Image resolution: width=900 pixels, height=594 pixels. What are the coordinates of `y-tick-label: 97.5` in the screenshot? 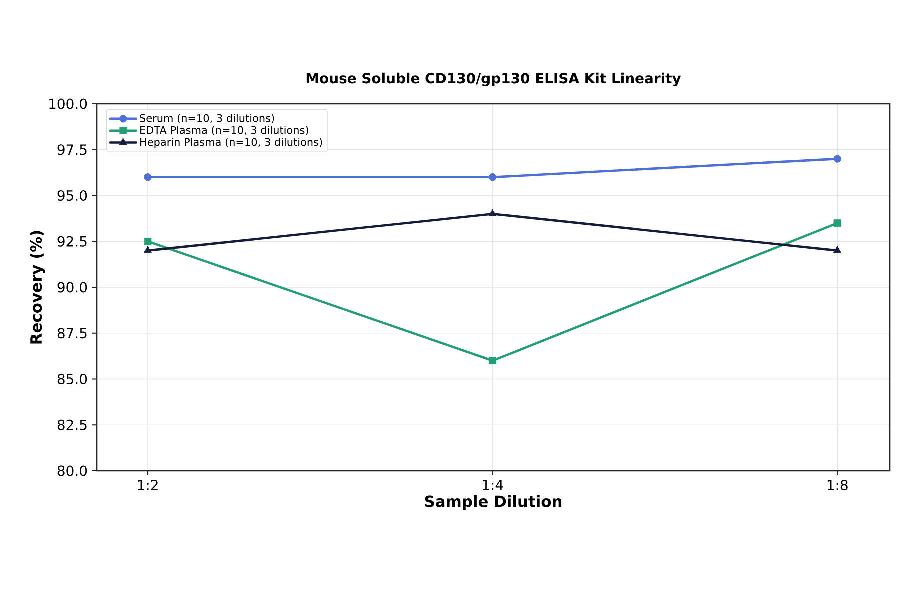 It's located at (72, 150).